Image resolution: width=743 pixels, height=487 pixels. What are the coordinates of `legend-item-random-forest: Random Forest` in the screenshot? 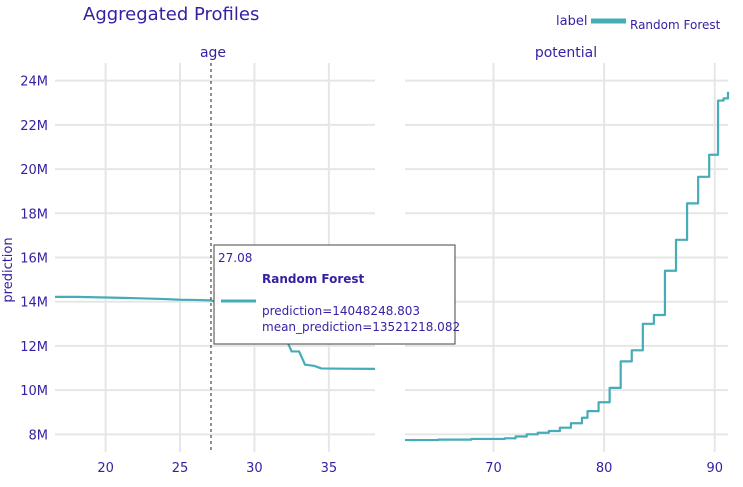 It's located at (675, 25).